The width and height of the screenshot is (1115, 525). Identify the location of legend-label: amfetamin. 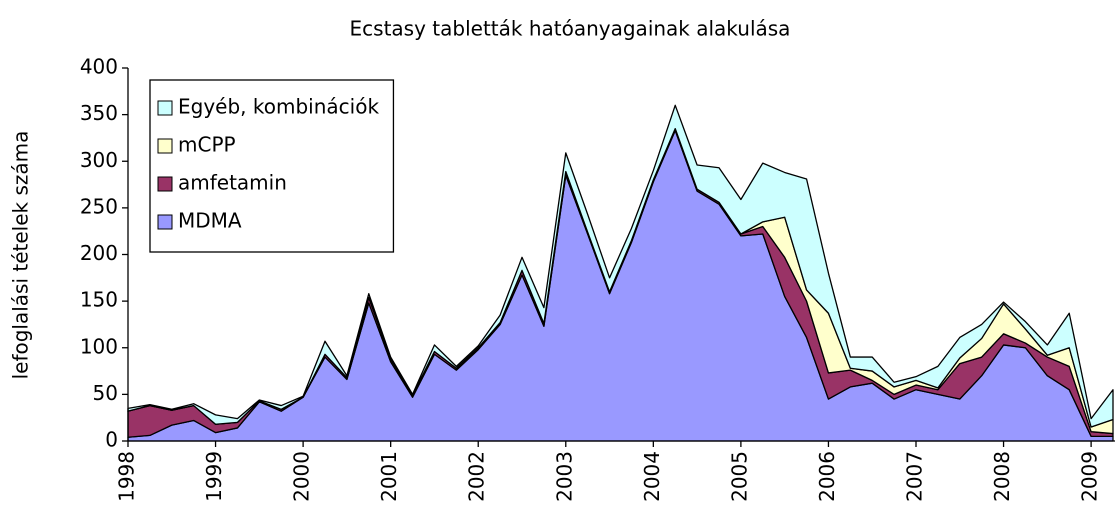
(232, 183).